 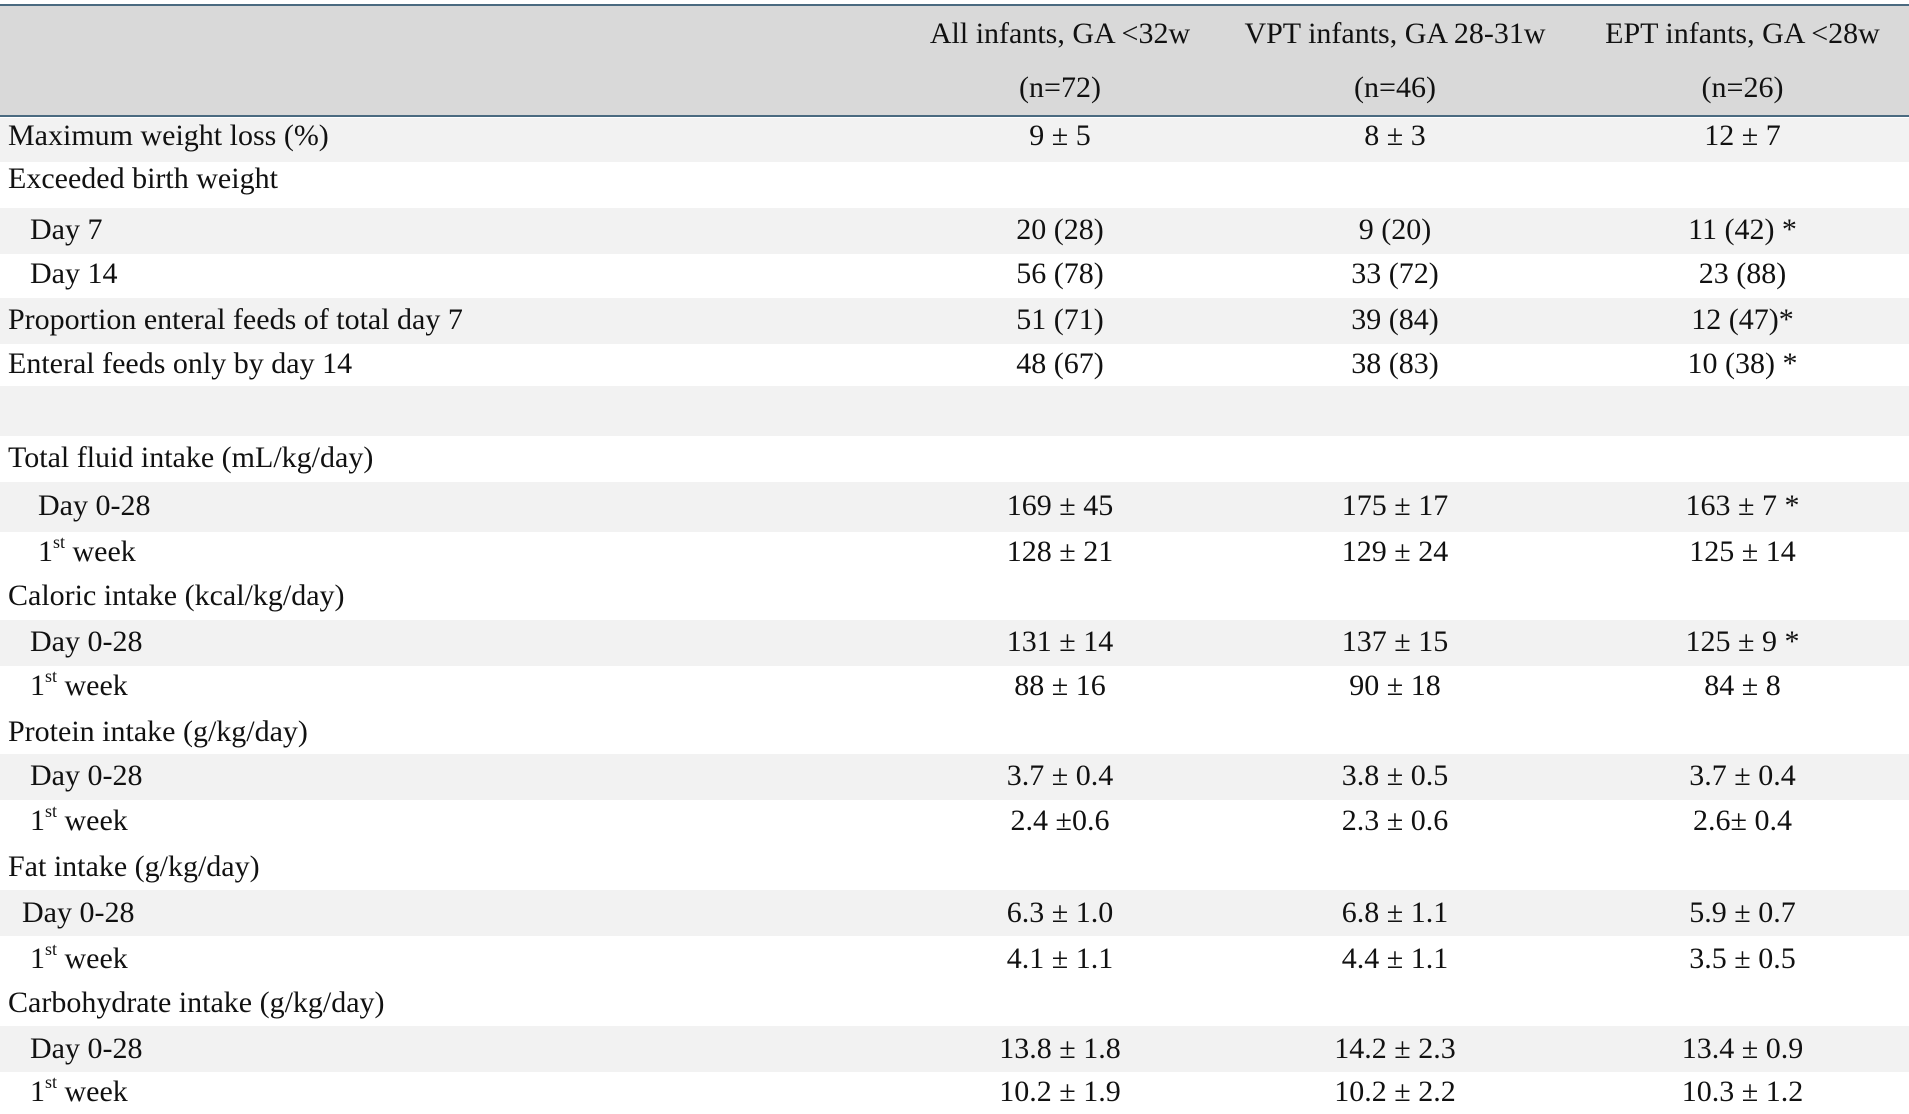 I want to click on column-header-count: (n=72), so click(x=1060, y=87).